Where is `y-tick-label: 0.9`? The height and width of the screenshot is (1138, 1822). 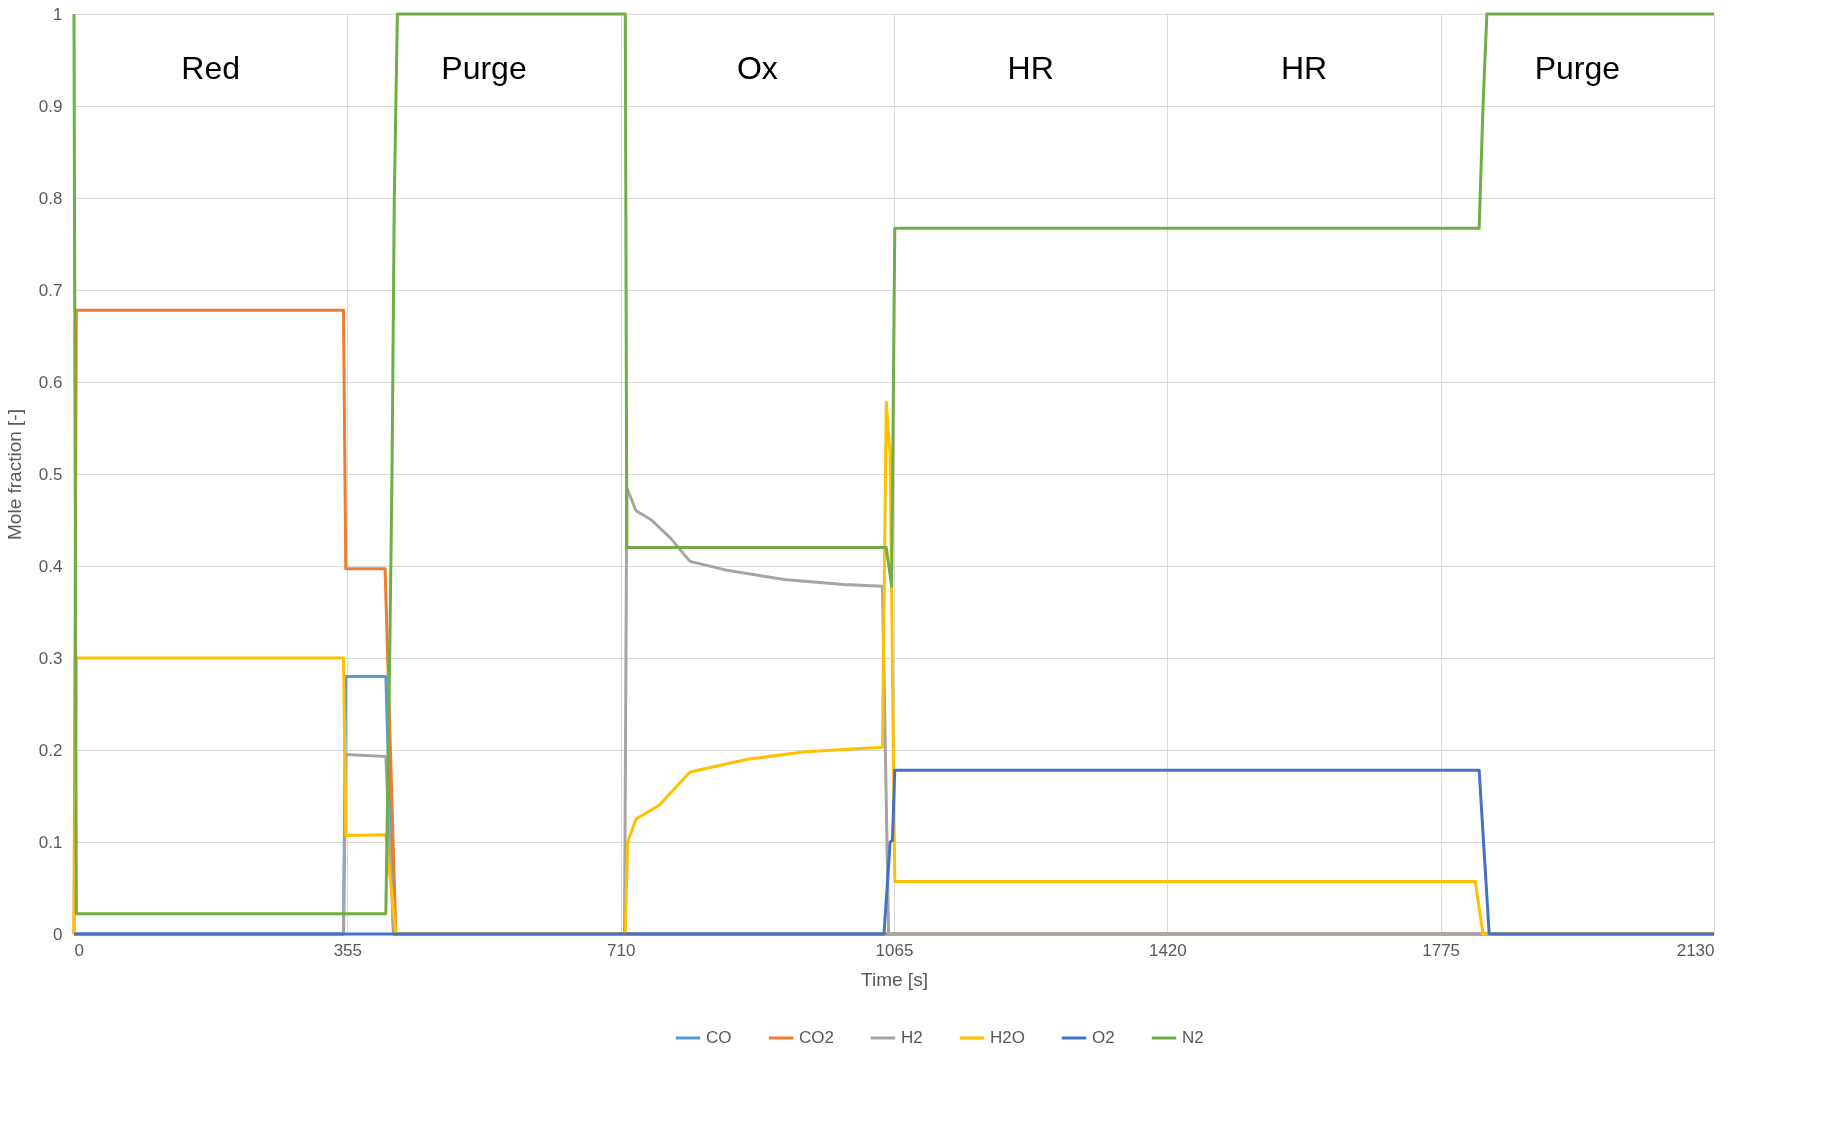
y-tick-label: 0.9 is located at coordinates (50, 106).